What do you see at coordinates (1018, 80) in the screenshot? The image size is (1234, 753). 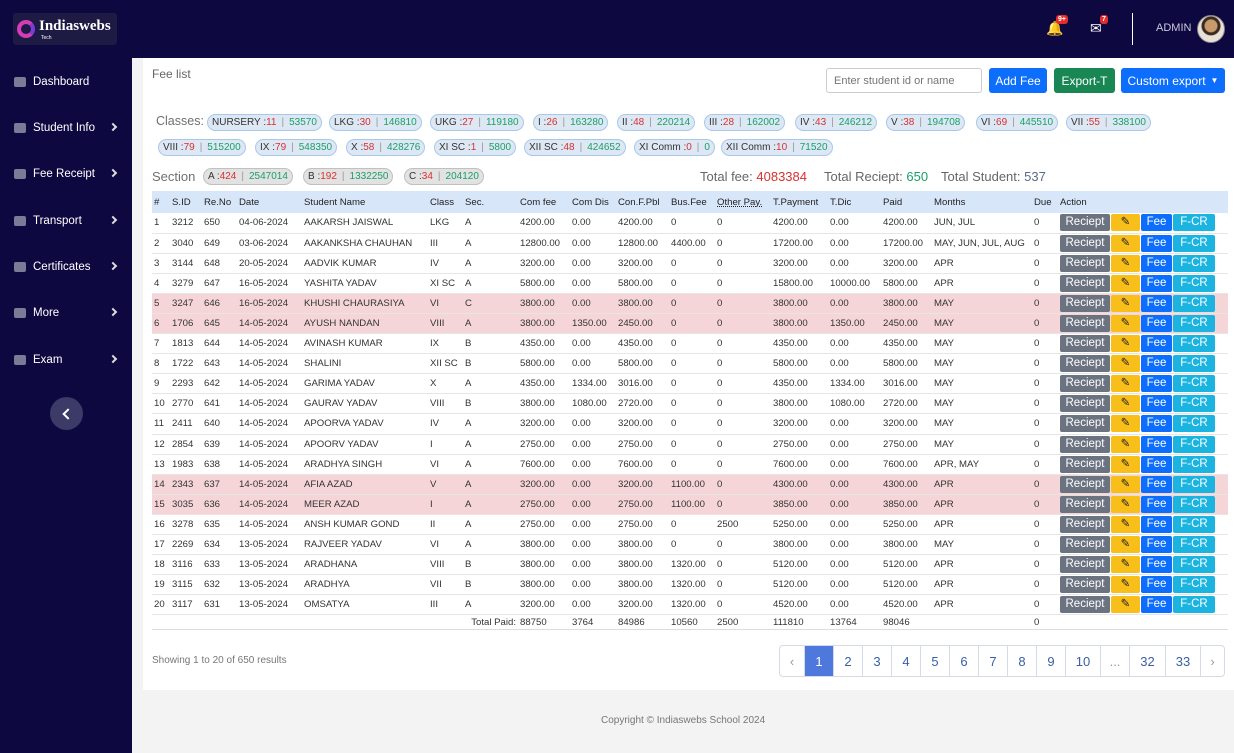 I see `add-fee-button: Add Fee` at bounding box center [1018, 80].